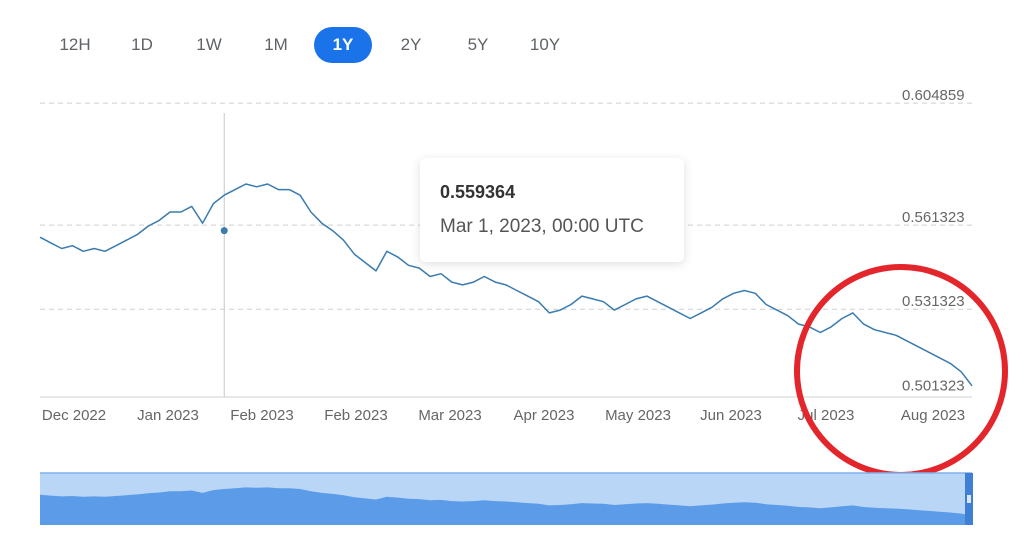  What do you see at coordinates (933, 415) in the screenshot?
I see `x-tick-label: Aug 2023` at bounding box center [933, 415].